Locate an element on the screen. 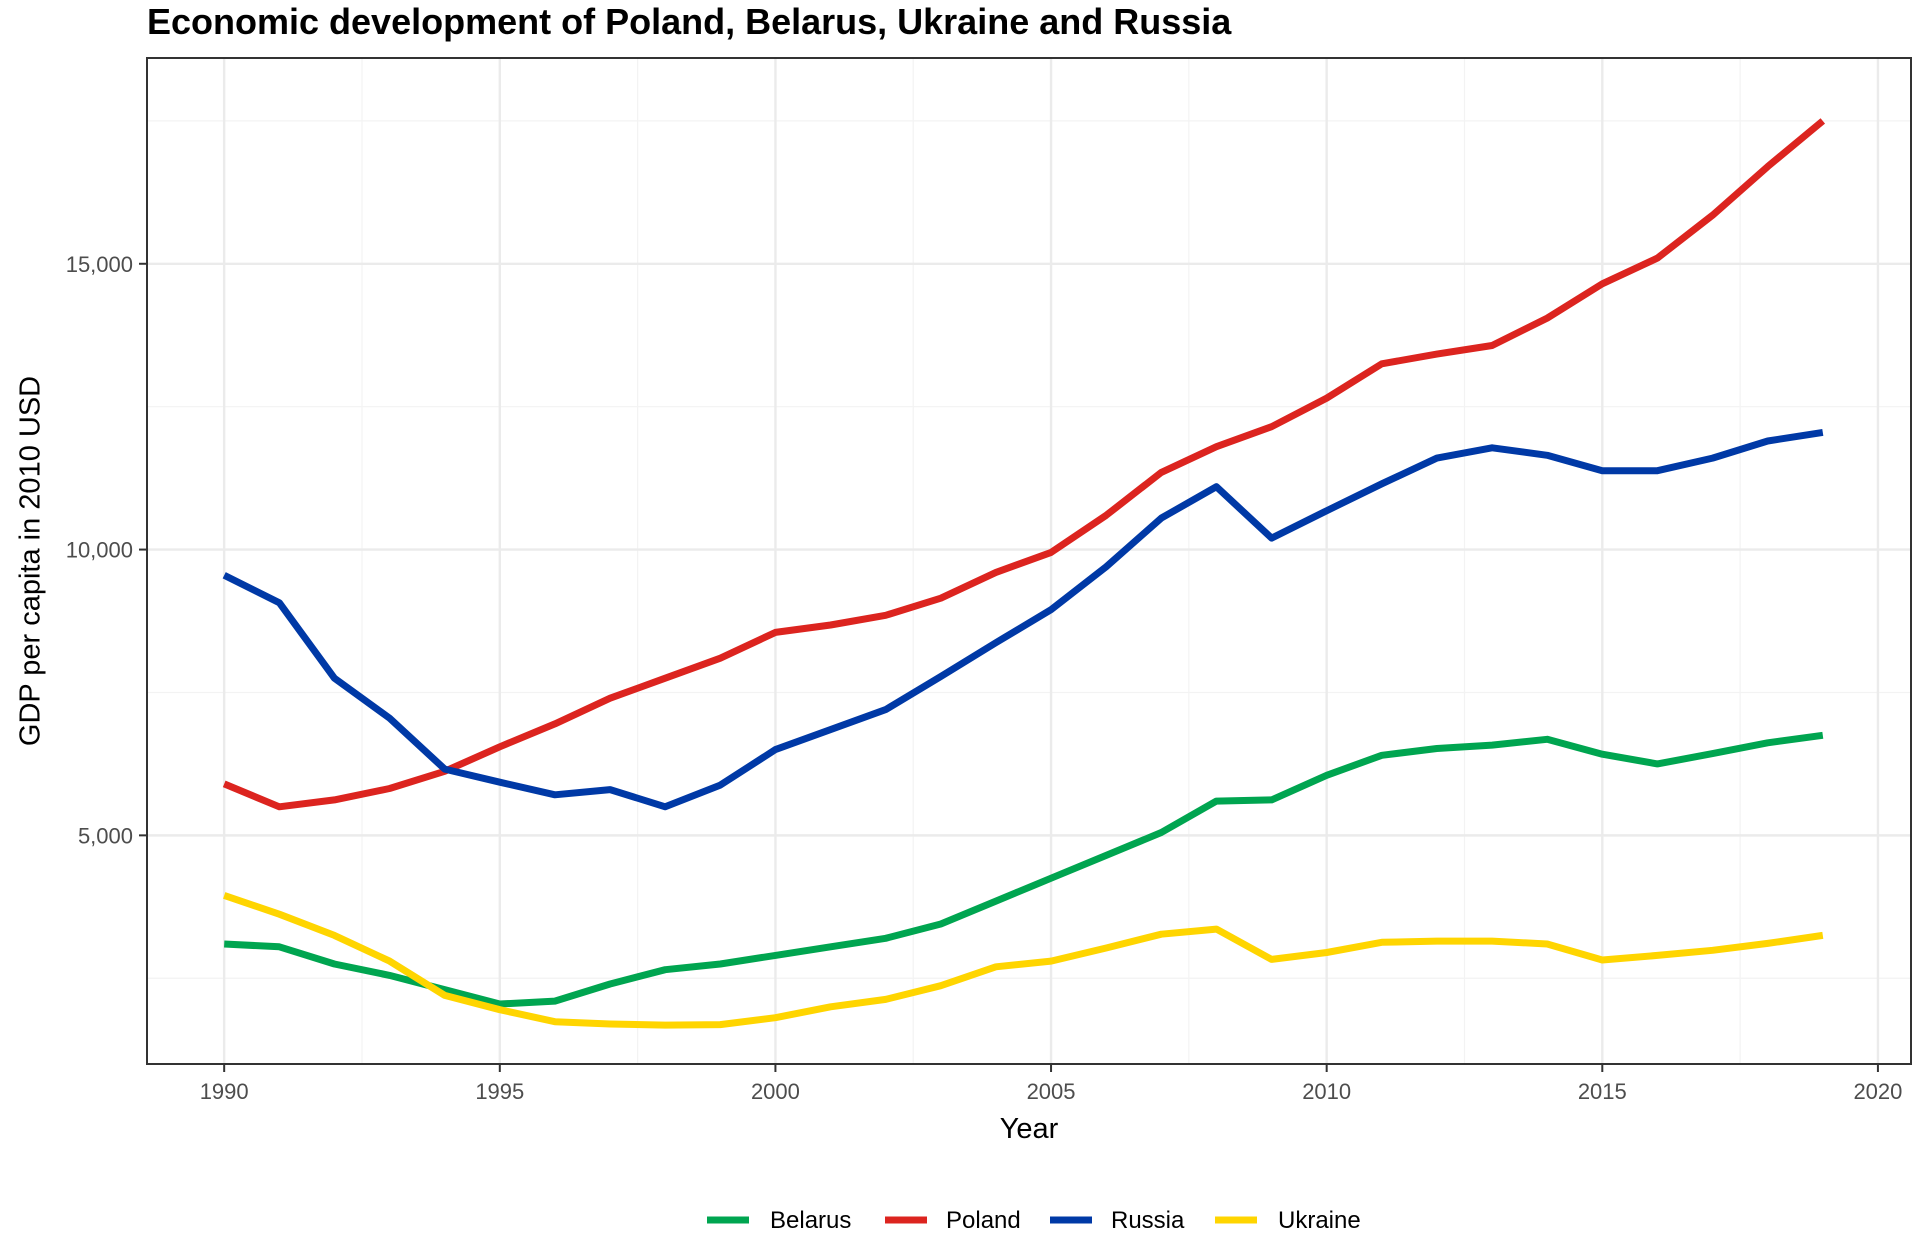 Image resolution: width=1920 pixels, height=1242 pixels. legend-label-ukraine: Ukraine is located at coordinates (1319, 1220).